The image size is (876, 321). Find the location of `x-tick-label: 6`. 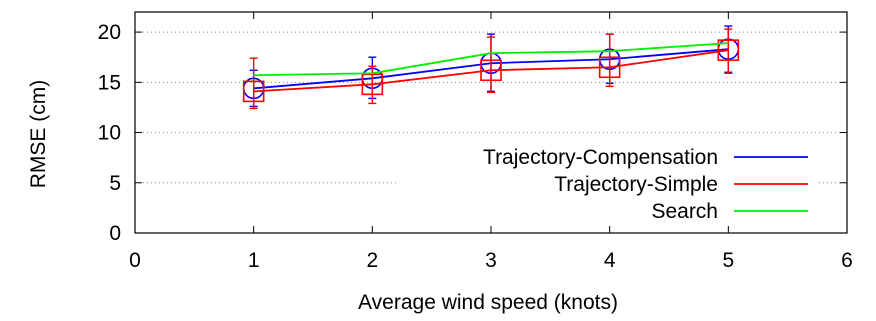

x-tick-label: 6 is located at coordinates (847, 260).